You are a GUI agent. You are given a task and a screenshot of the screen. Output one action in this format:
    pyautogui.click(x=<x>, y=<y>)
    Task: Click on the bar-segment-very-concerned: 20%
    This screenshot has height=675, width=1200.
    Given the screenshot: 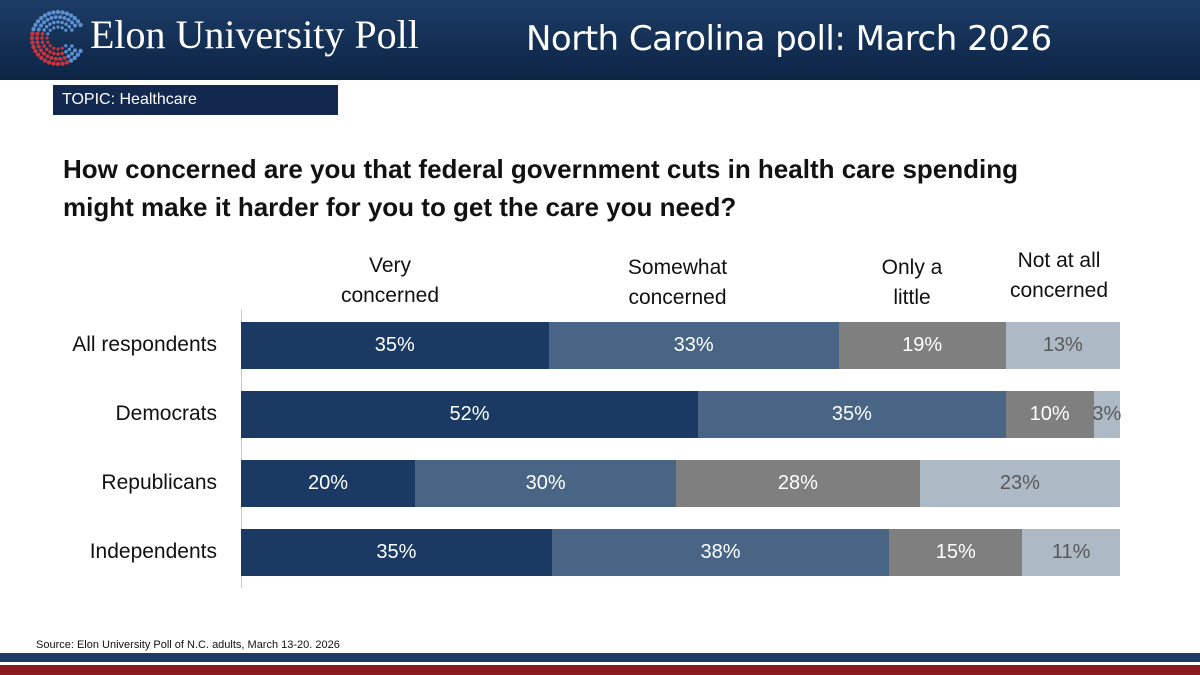 What is the action you would take?
    pyautogui.click(x=328, y=483)
    